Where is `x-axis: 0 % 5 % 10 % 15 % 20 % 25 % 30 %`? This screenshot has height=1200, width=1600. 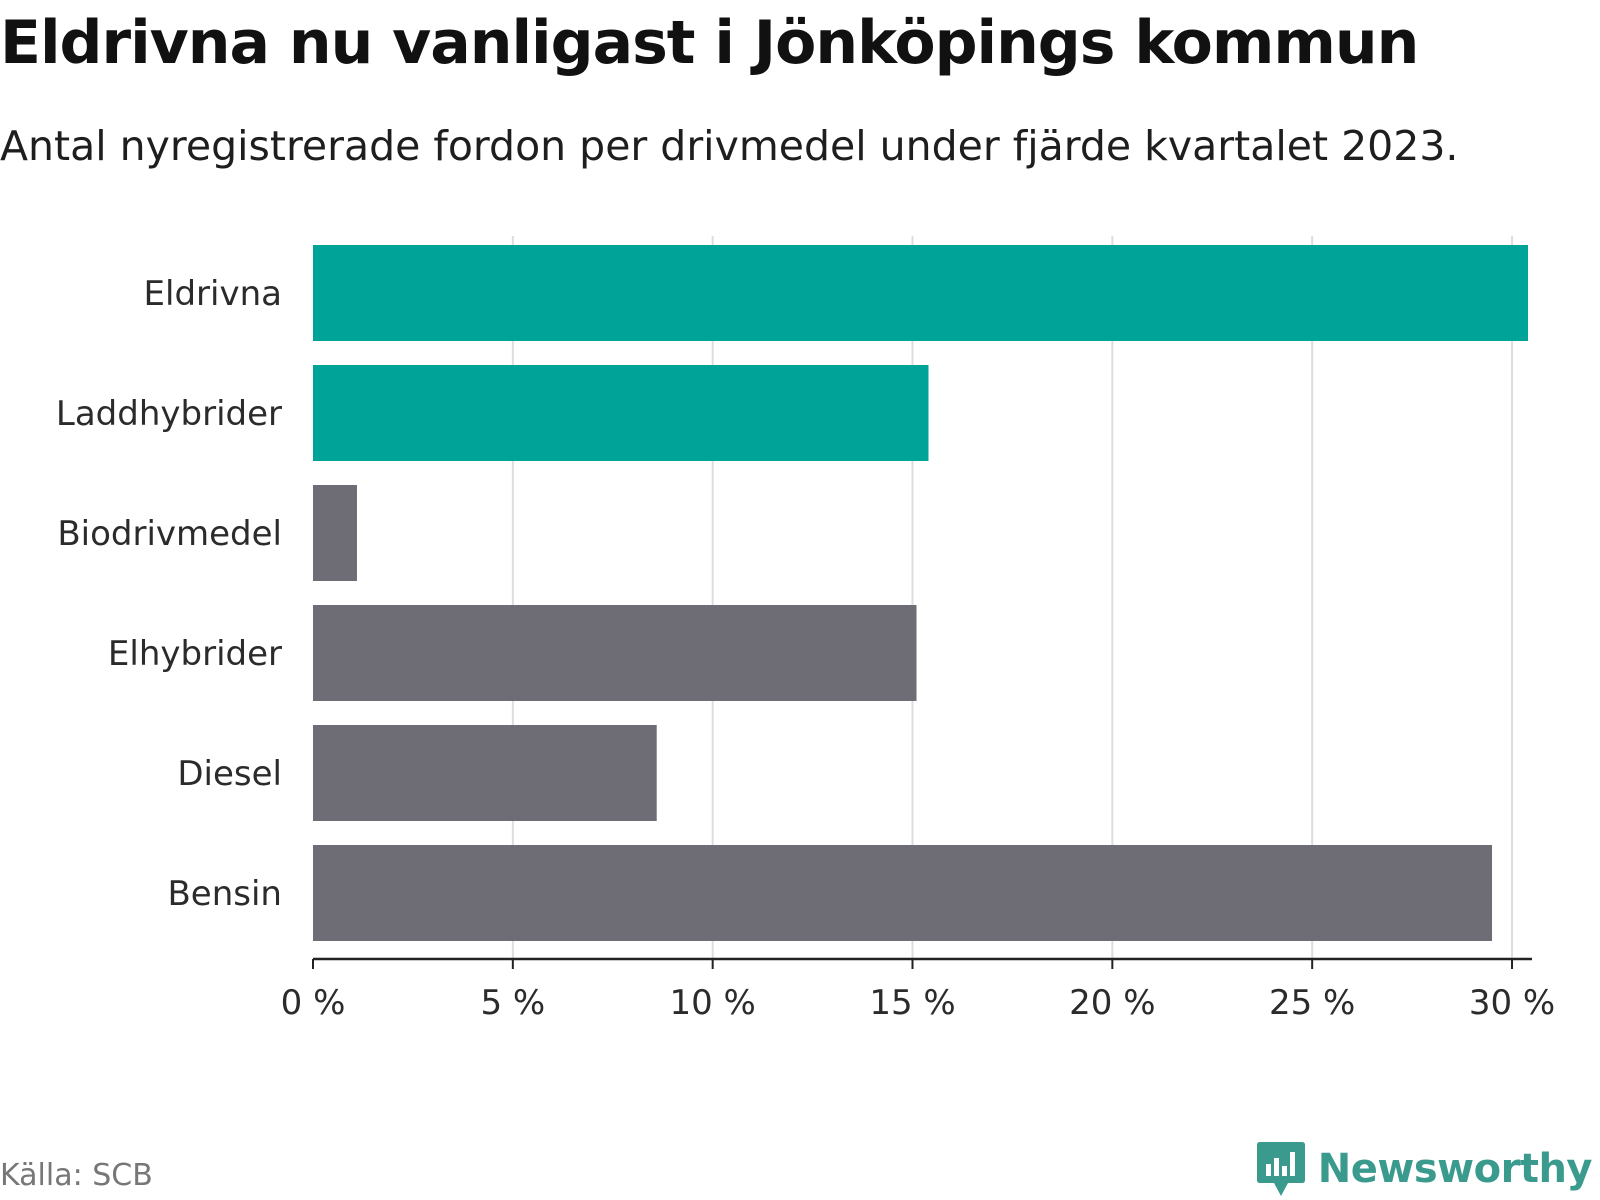 x-axis: 0 % 5 % 10 % 15 % 20 % 25 % 30 % is located at coordinates (918, 990).